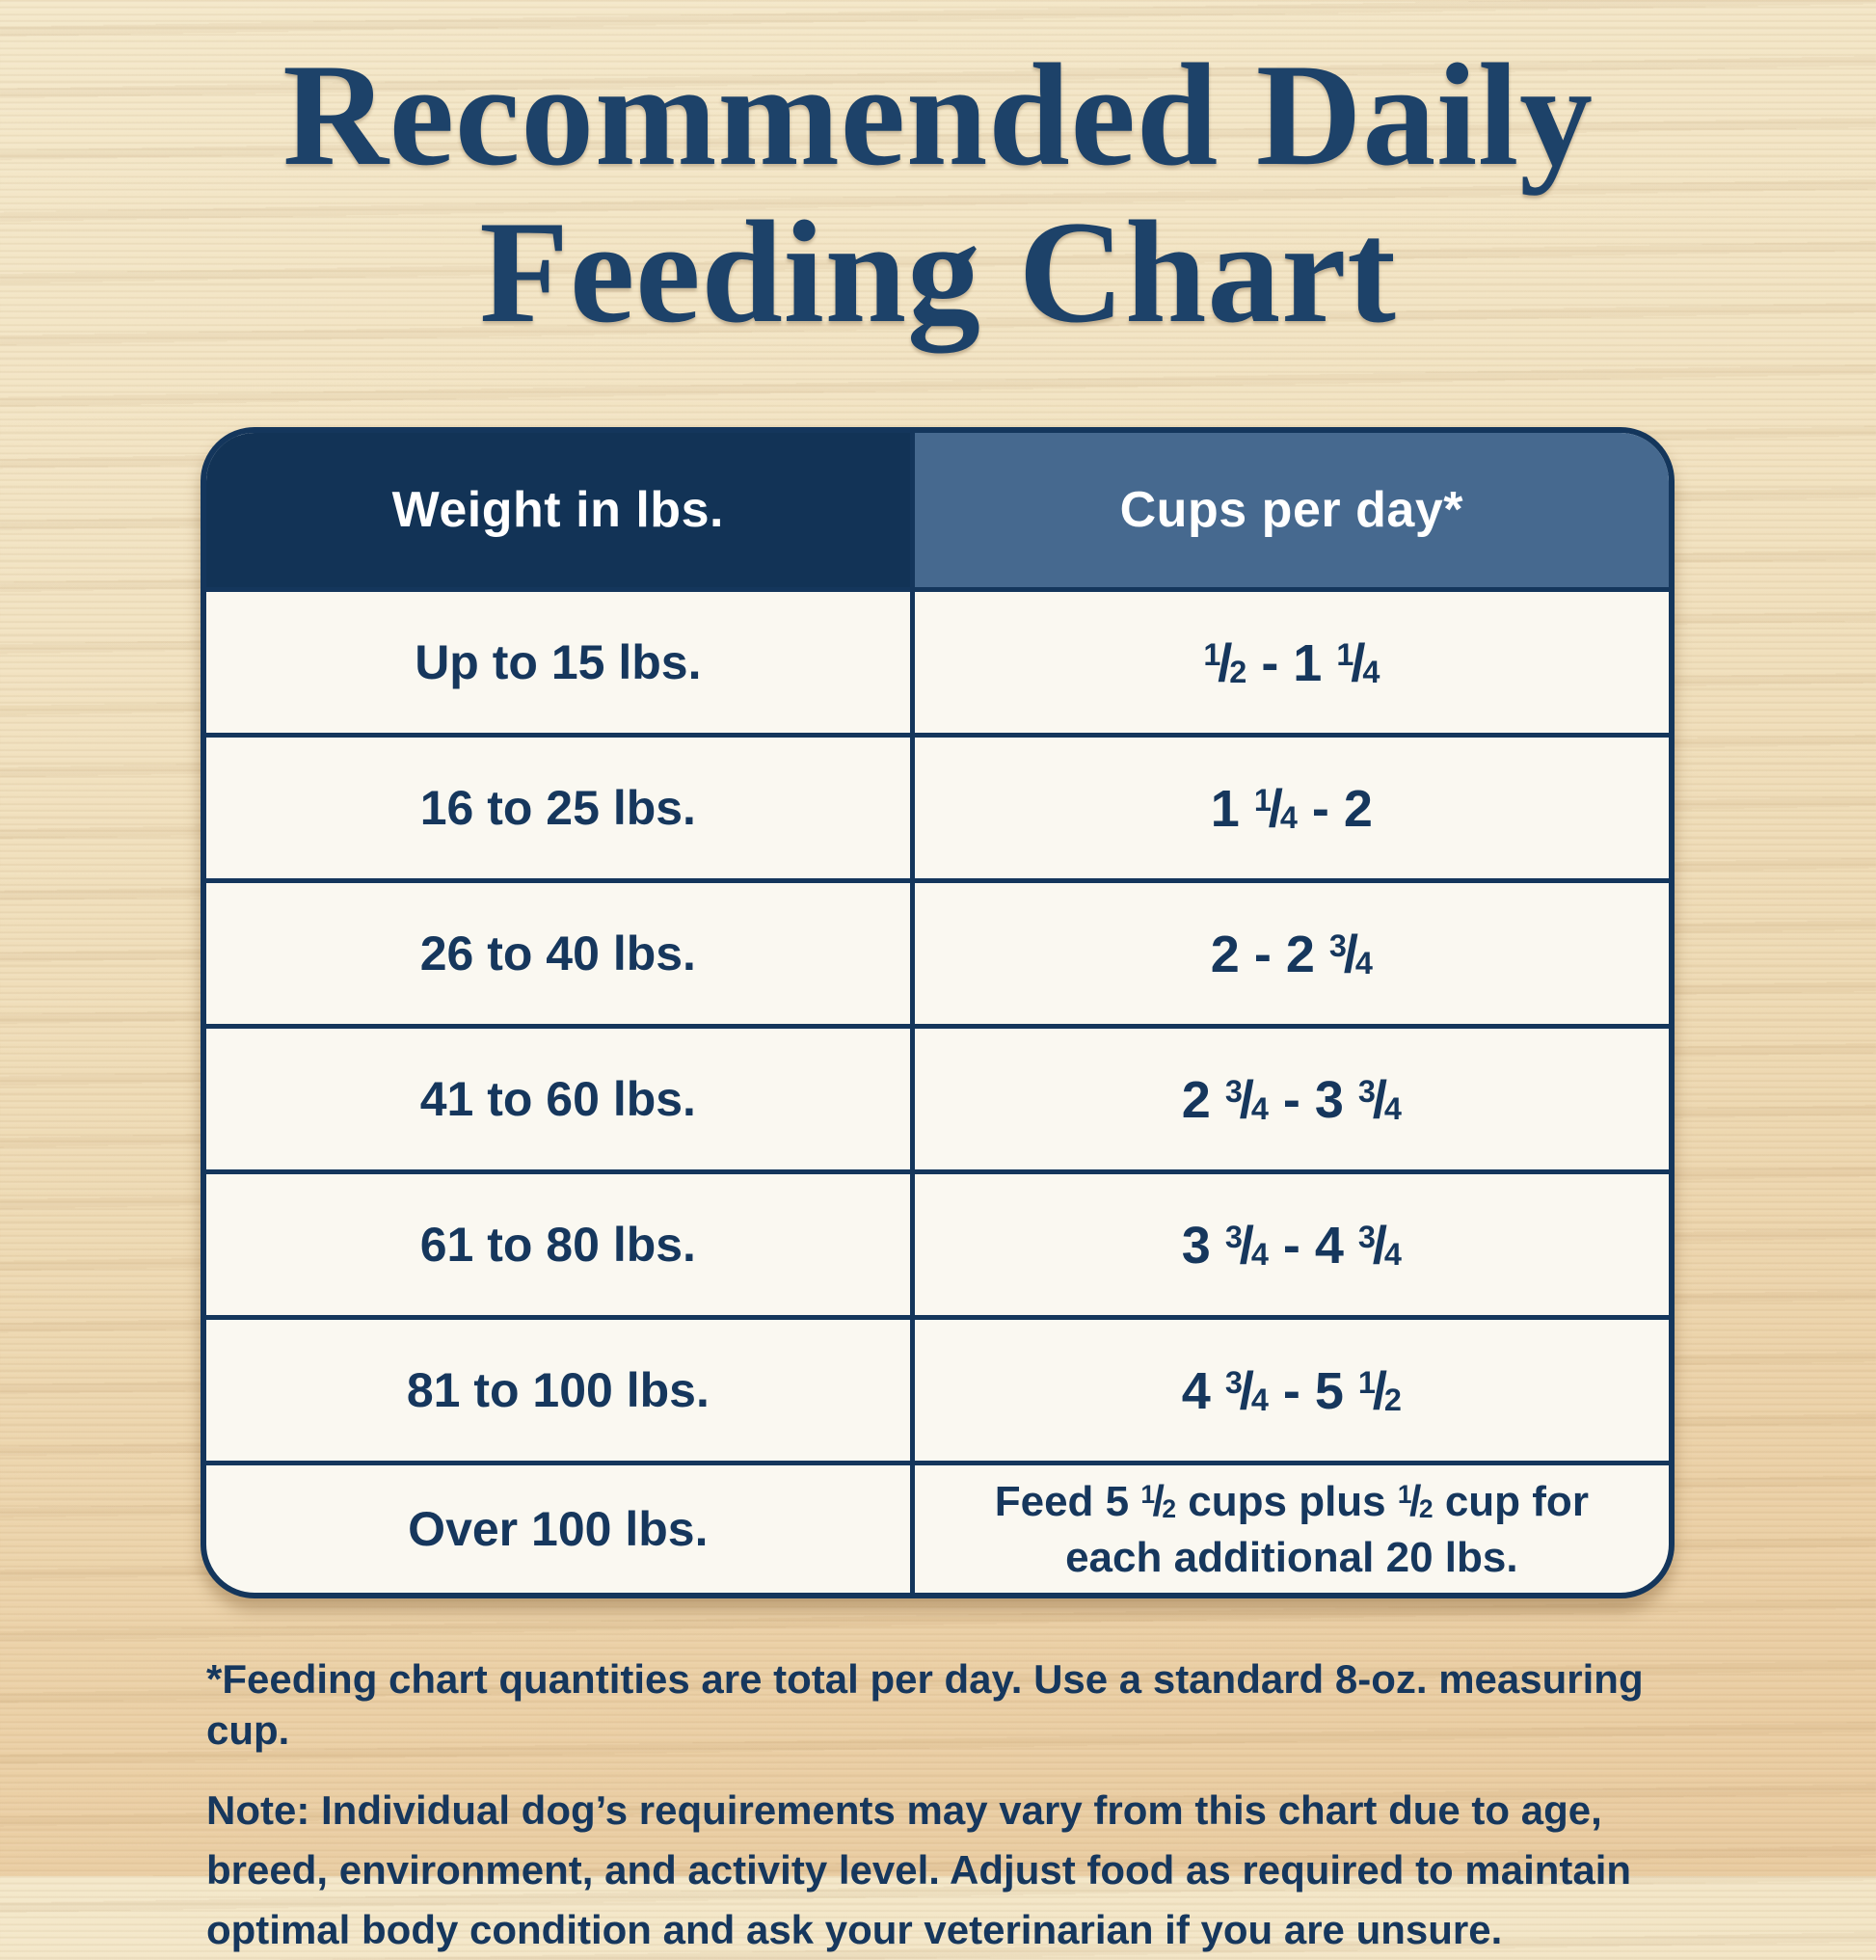  I want to click on weight-column-header-label: Weight in lbs., so click(557, 510).